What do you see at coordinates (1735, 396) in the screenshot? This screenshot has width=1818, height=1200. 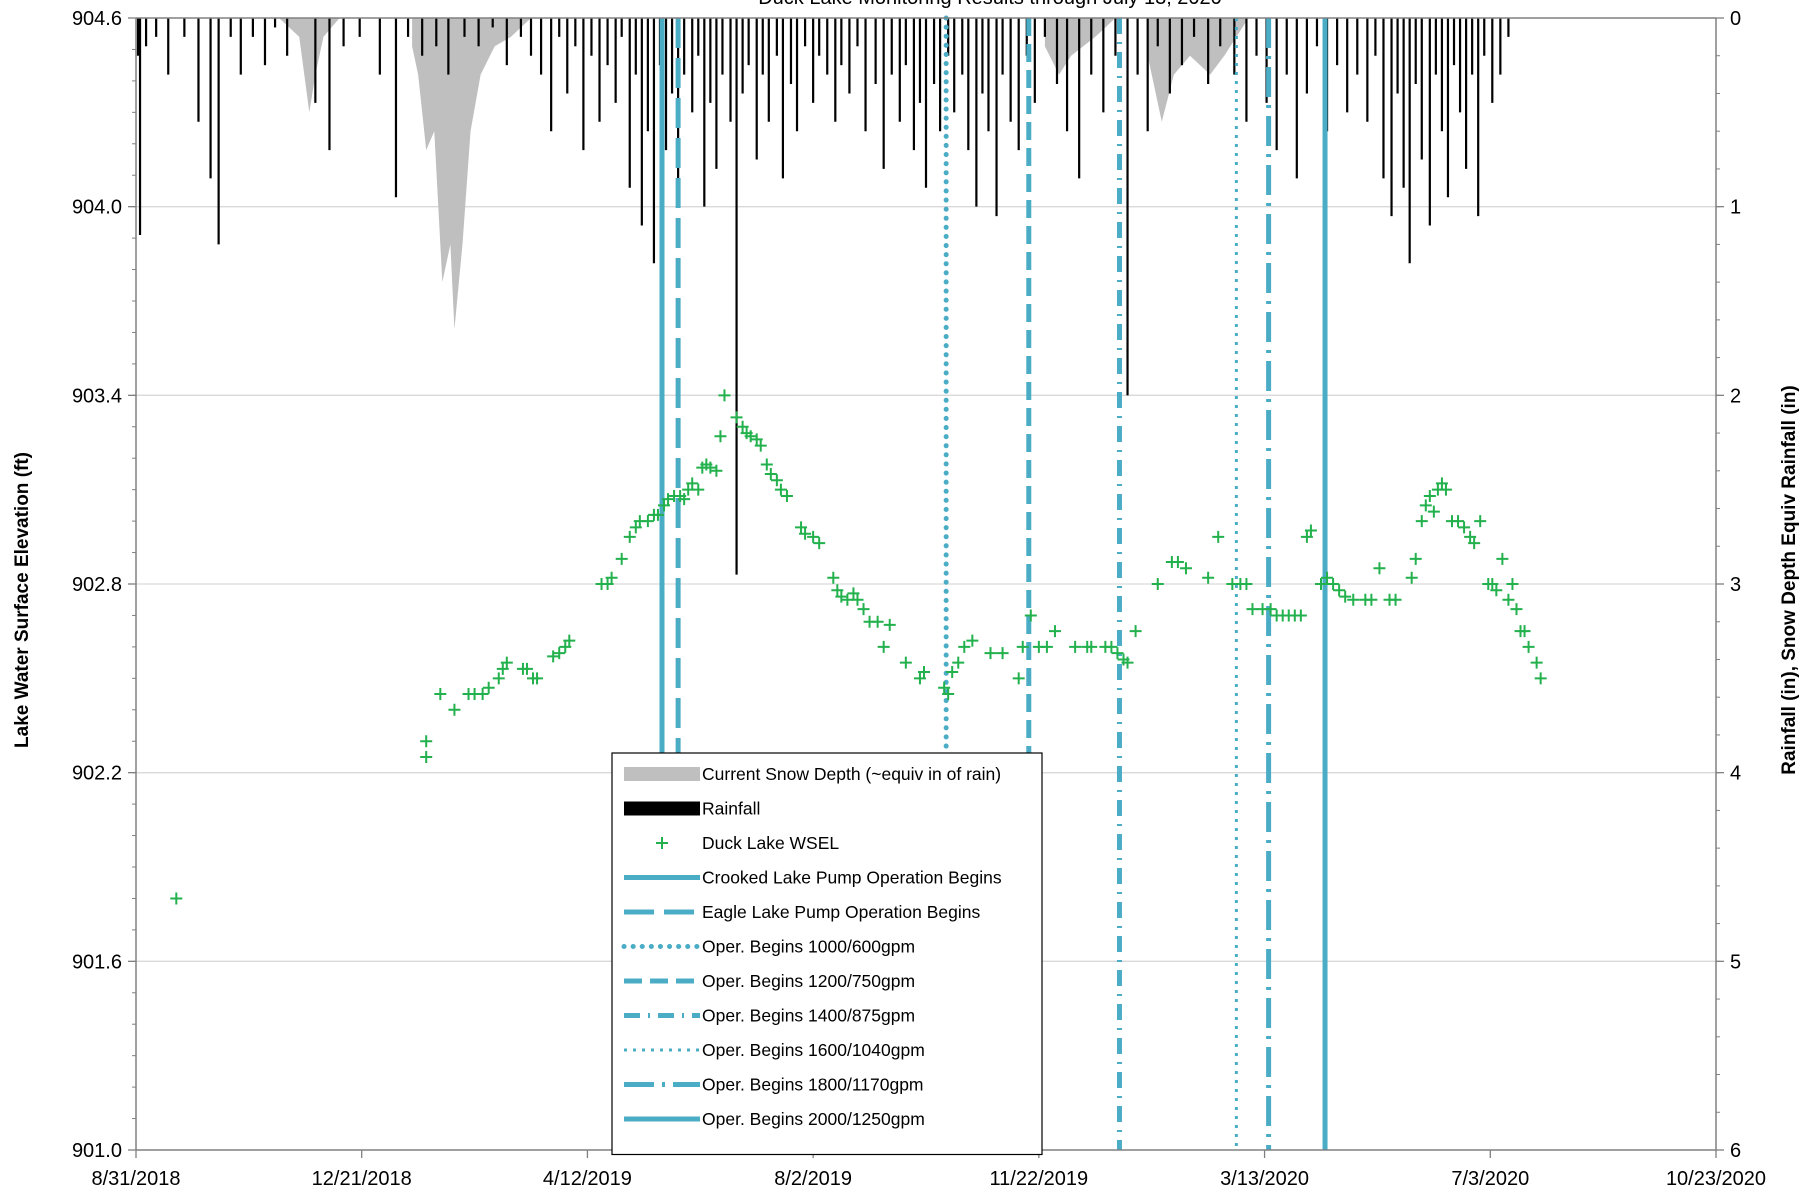 I see `y2-tick-label: 2` at bounding box center [1735, 396].